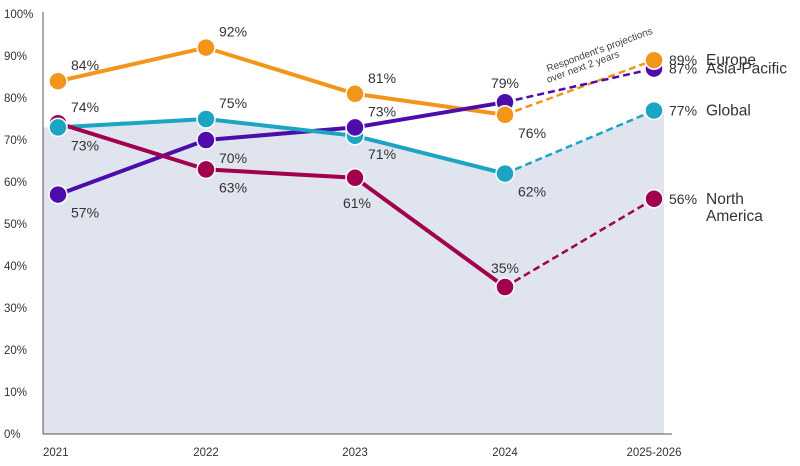 The width and height of the screenshot is (800, 466). I want to click on y-tick-label: 40%, so click(15, 267).